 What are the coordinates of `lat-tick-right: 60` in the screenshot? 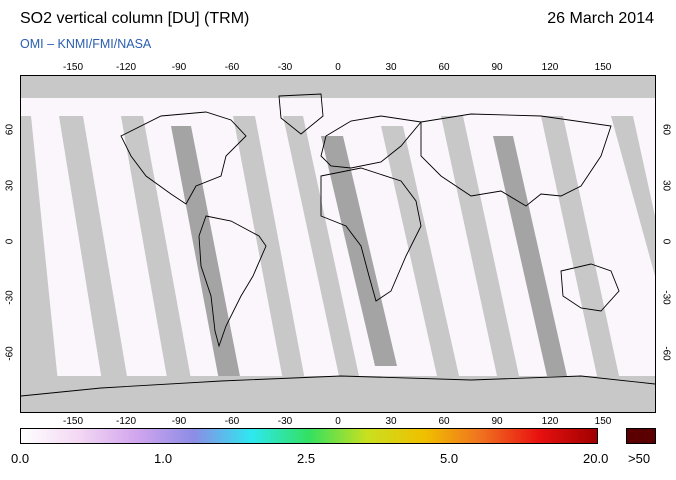 It's located at (666, 129).